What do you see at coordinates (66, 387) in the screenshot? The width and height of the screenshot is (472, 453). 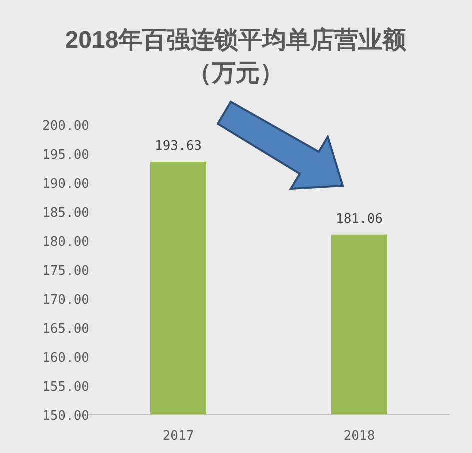 I see `y-tick-label: 155.00` at bounding box center [66, 387].